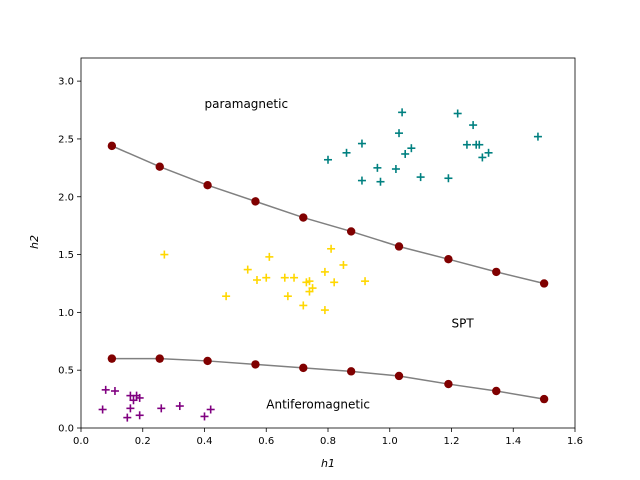  I want to click on x-tick-label: 0.0, so click(81, 441).